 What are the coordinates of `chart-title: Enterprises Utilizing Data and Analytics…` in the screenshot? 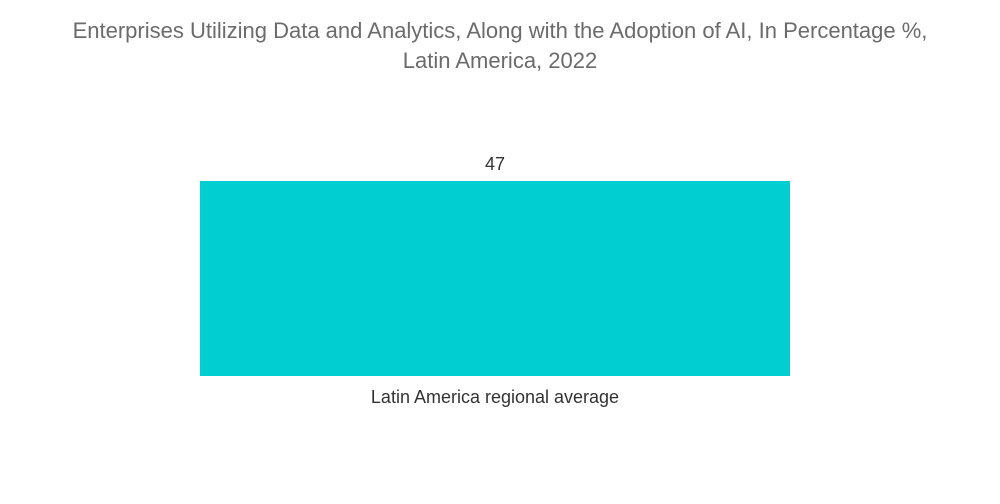 It's located at (500, 46).